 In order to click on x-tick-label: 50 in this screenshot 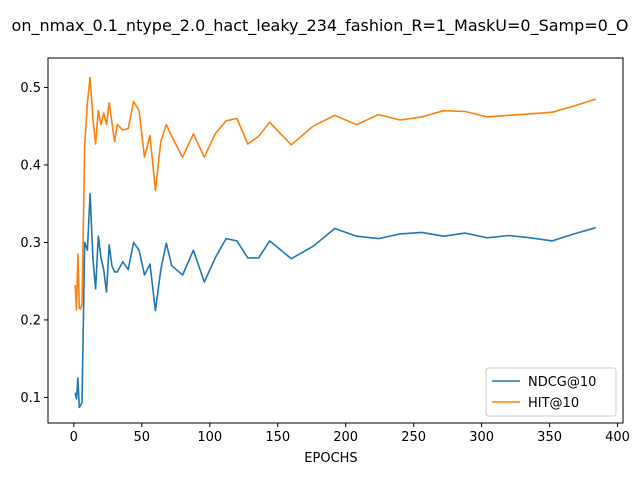, I will do `click(142, 437)`.